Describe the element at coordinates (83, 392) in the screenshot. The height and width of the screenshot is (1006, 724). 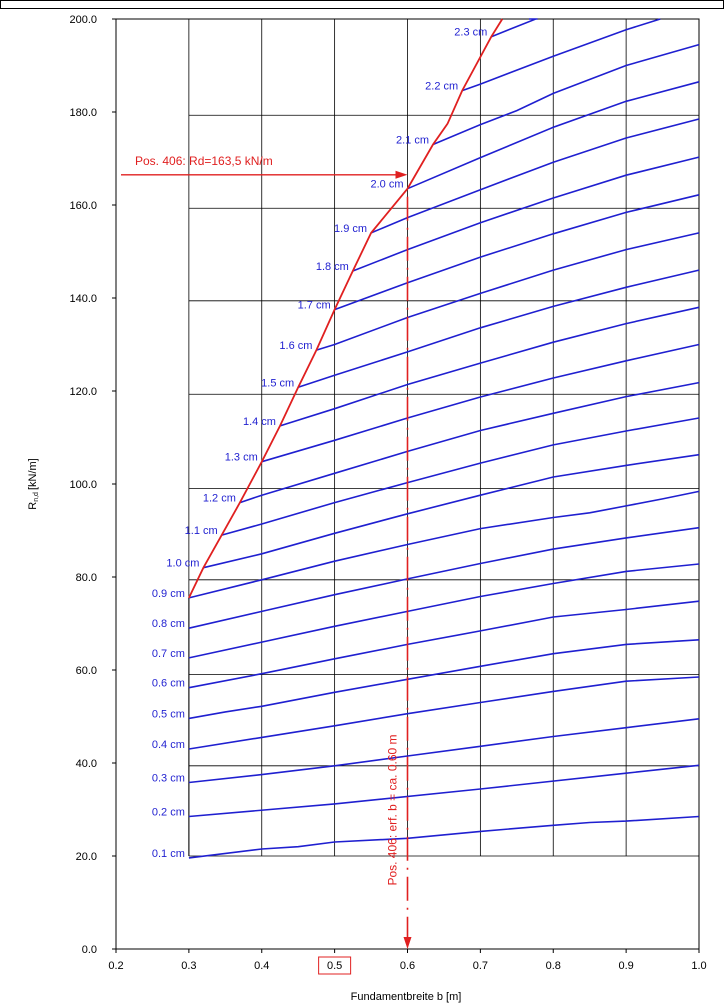
I see `y-tick-label: 120.0` at that location.